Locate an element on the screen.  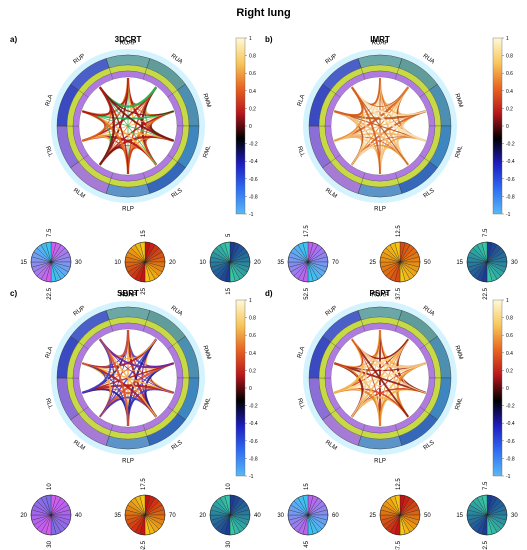
colorbar-tick-label: -1 is located at coordinates (508, 477).